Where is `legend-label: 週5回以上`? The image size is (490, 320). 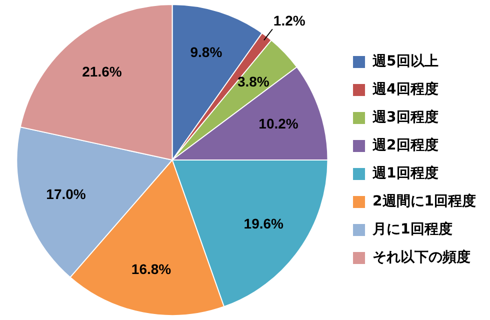
legend-label: 週5回以上 is located at coordinates (405, 62).